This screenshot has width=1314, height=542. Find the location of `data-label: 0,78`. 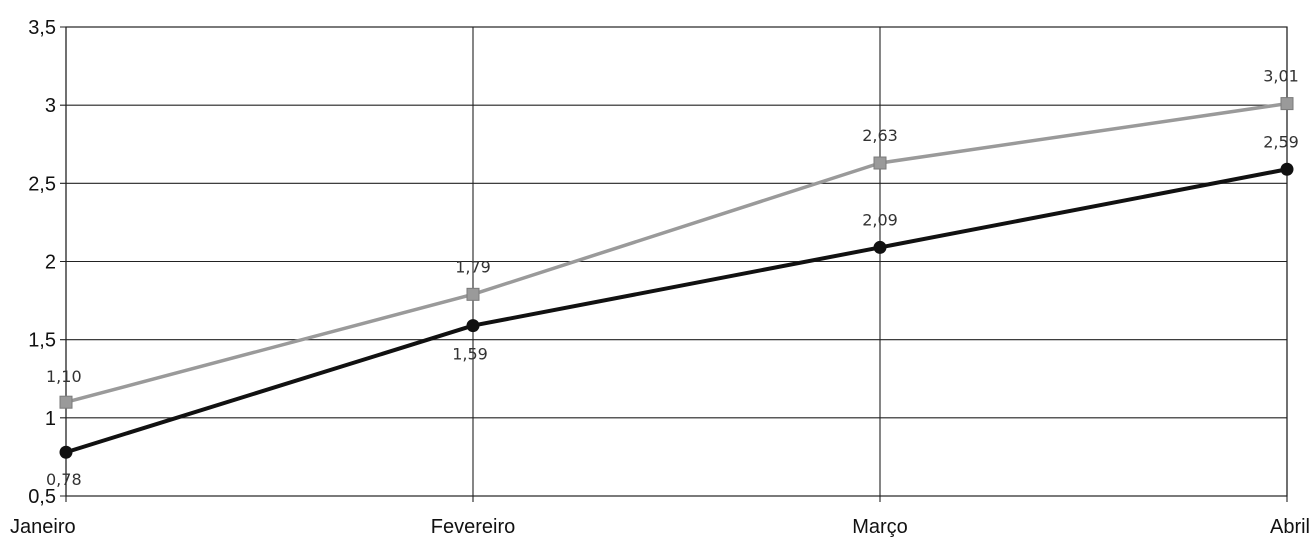

data-label: 0,78 is located at coordinates (64, 479).